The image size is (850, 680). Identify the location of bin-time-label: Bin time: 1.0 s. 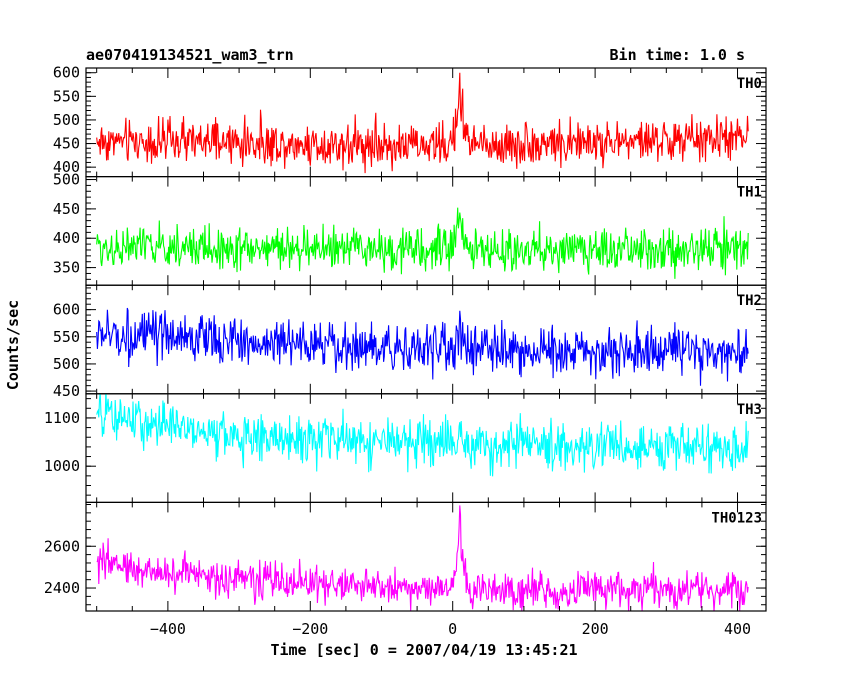
(677, 55).